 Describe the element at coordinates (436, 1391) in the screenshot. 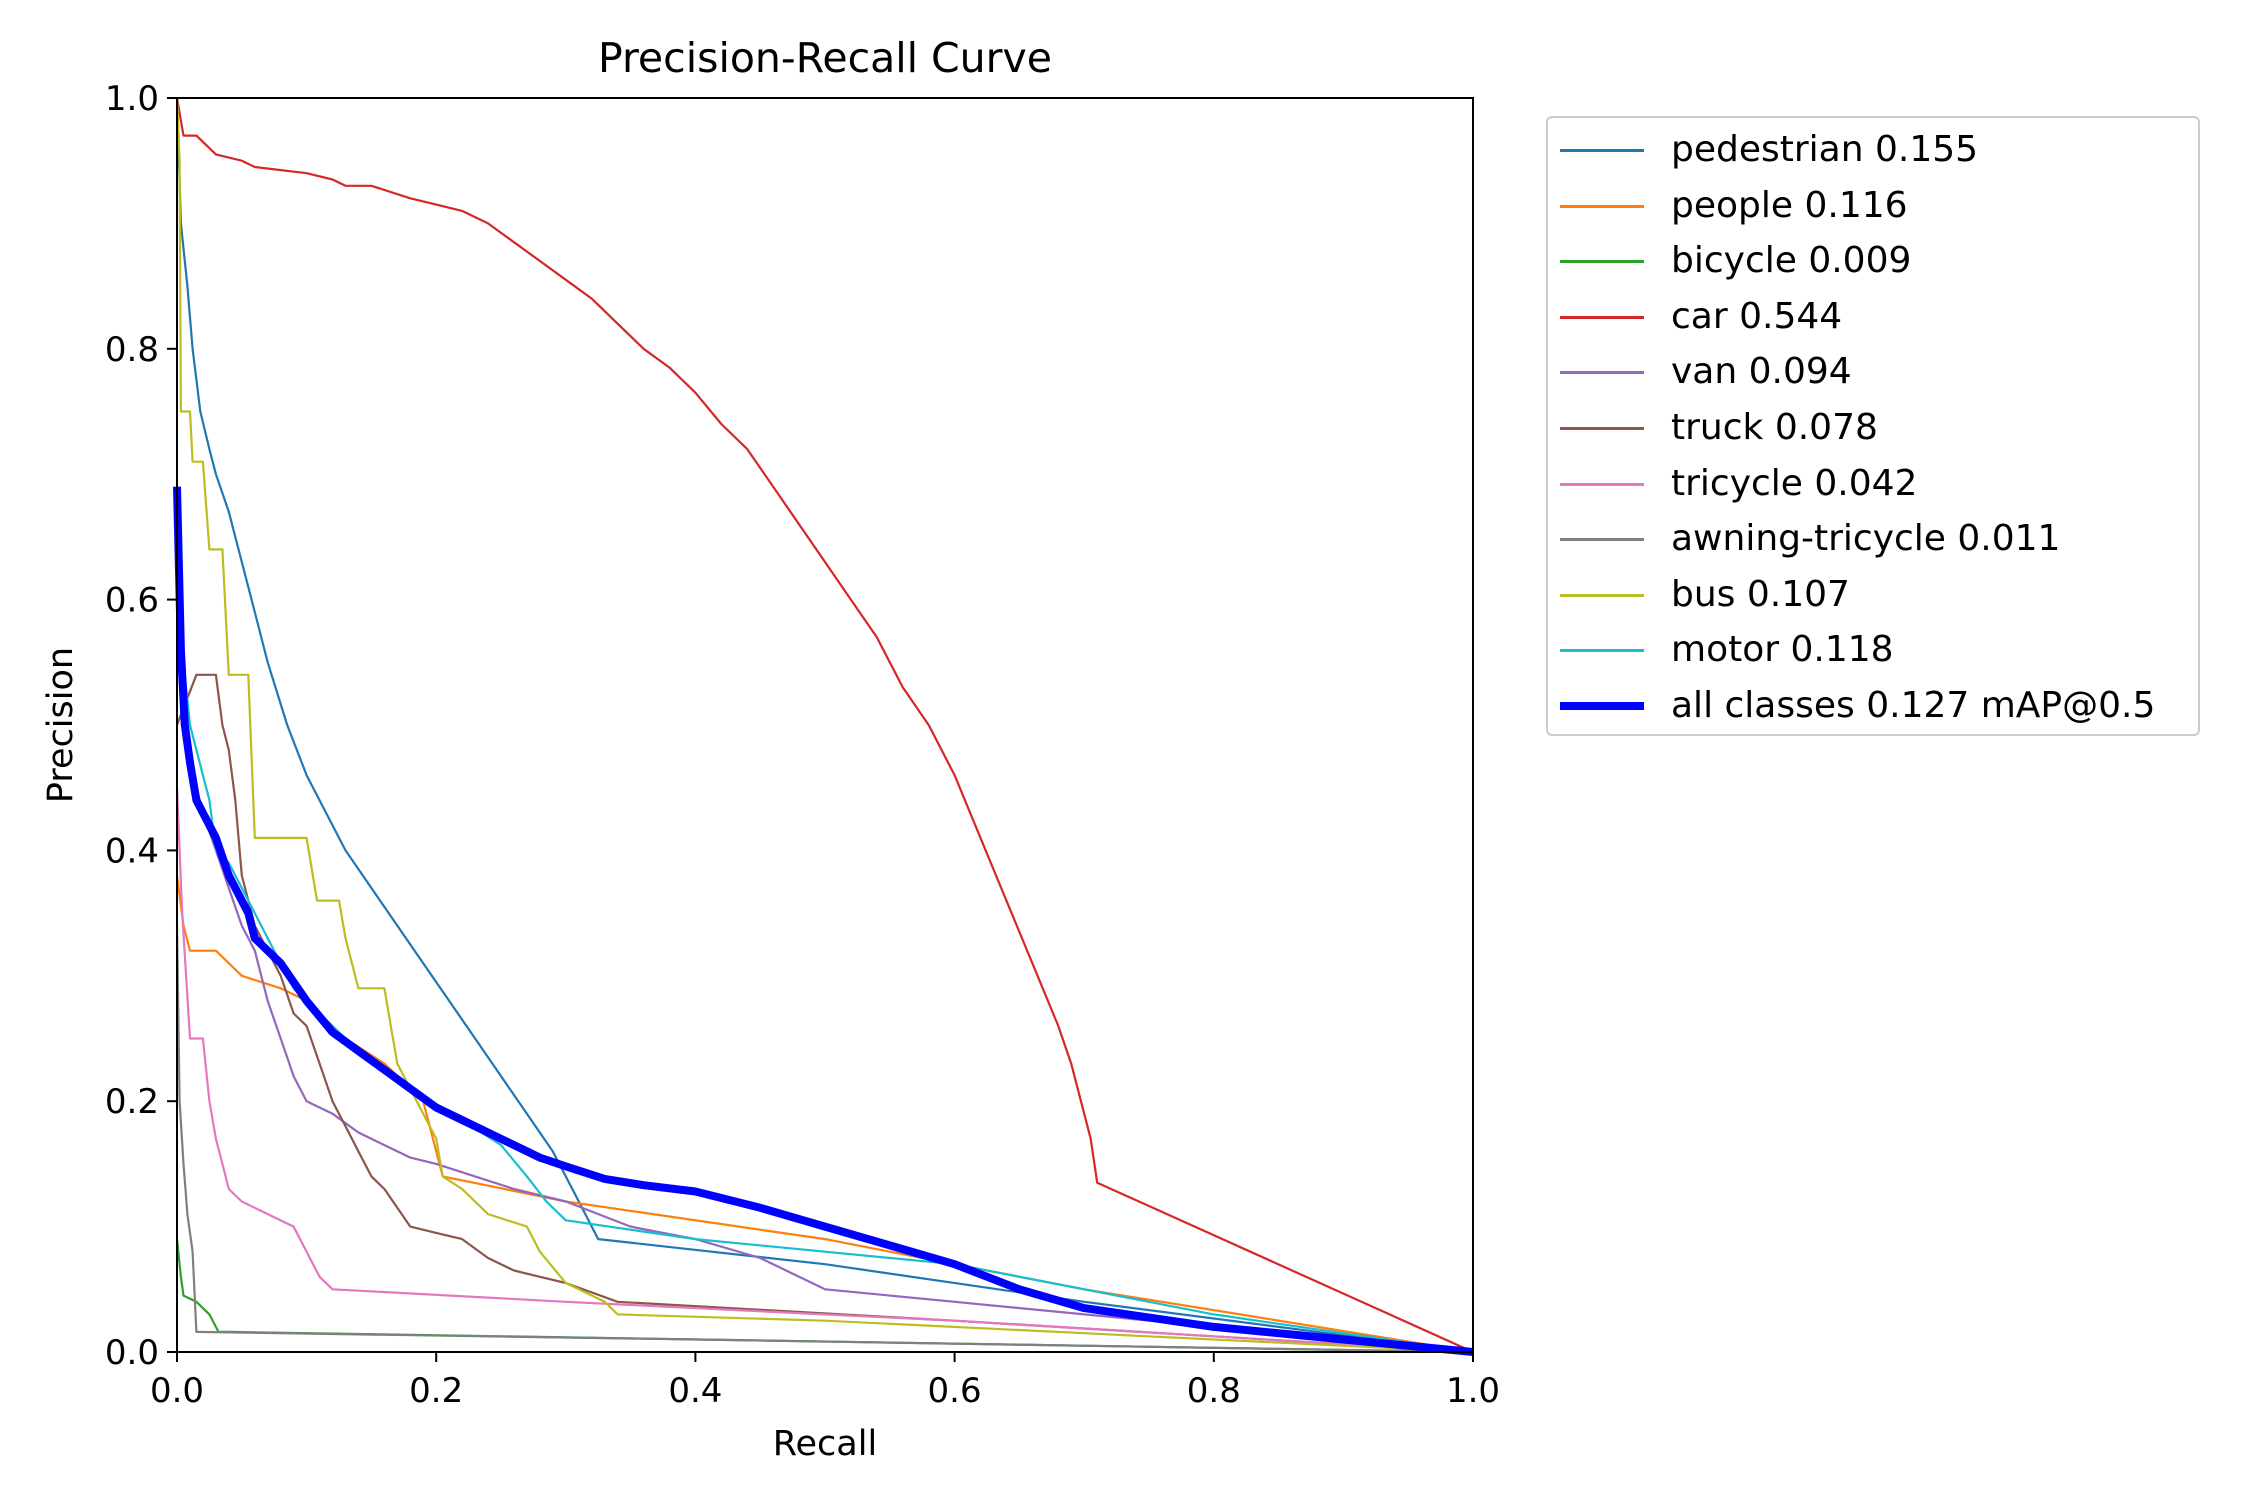

I see `x-tick-label: 0.2` at that location.